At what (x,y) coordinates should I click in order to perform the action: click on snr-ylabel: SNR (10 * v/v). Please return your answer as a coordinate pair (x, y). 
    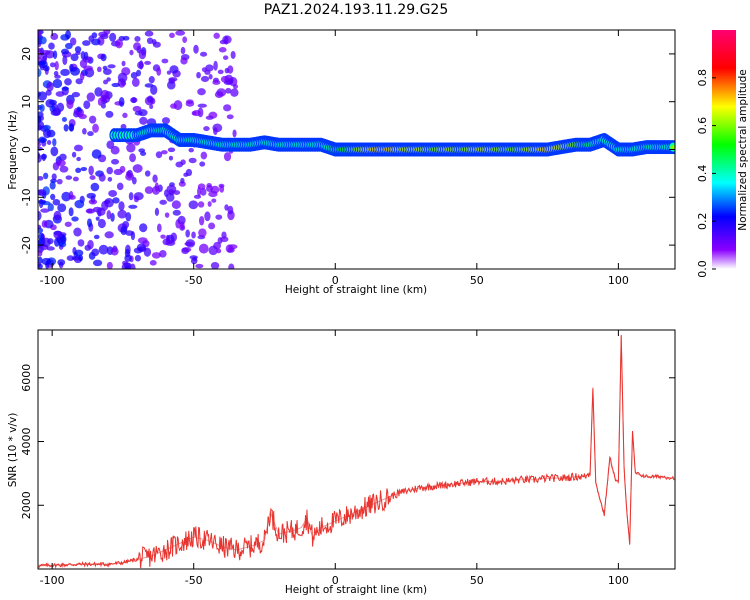
    Looking at the image, I should click on (13, 450).